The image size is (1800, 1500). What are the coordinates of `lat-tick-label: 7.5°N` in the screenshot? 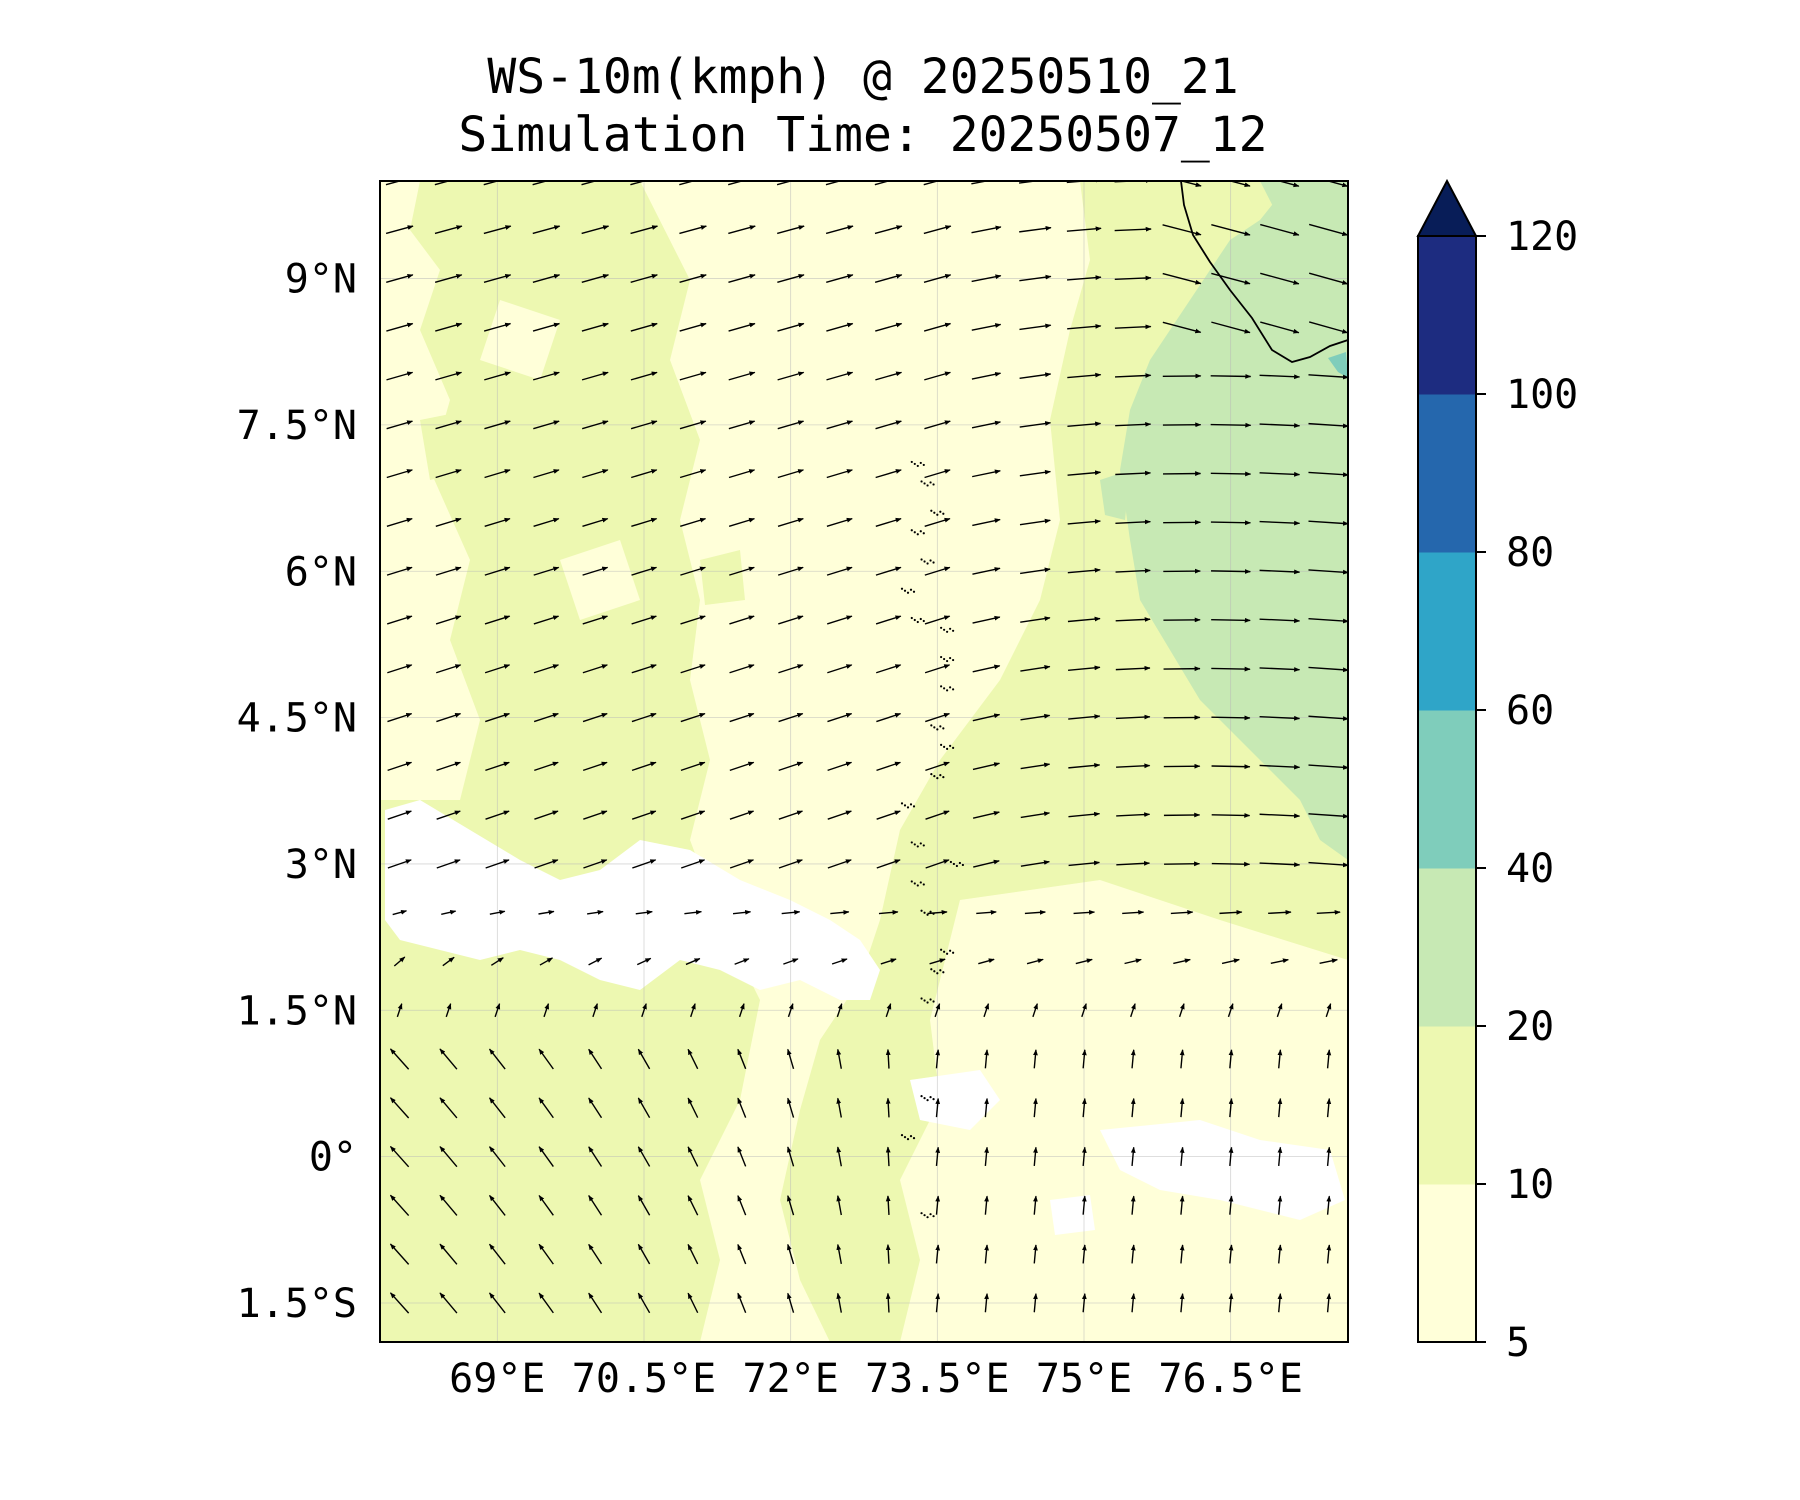 It's located at (297, 426).